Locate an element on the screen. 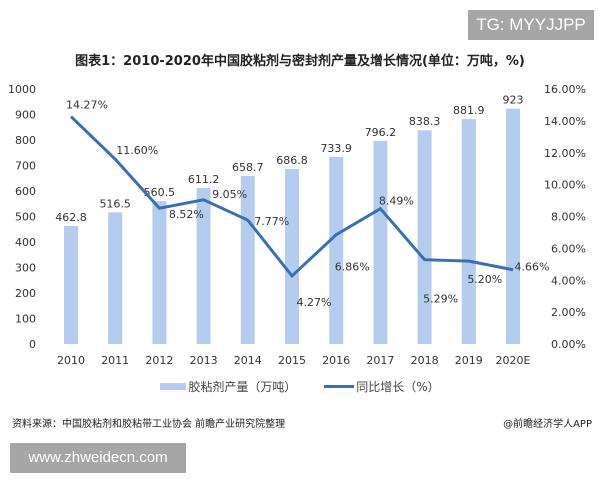 This screenshot has height=480, width=600. left-axis-tick: 0 is located at coordinates (32, 344).